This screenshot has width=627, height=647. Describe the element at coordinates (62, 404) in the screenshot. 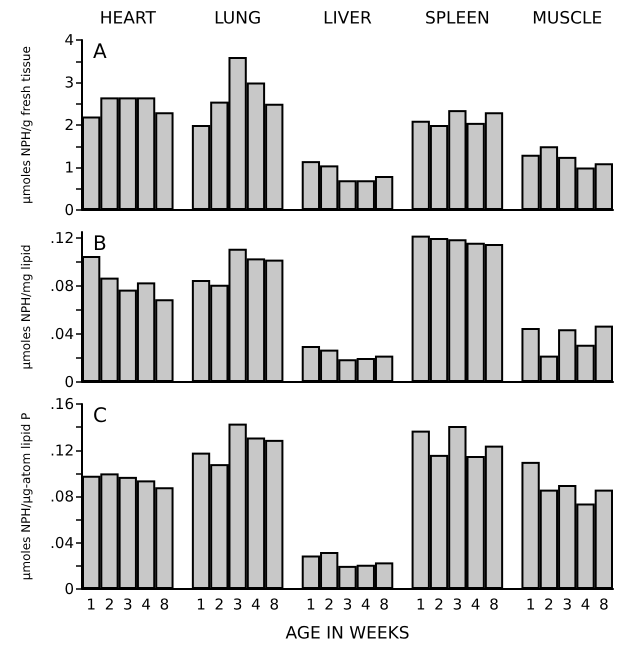

I see `y-tick-label: .16` at that location.